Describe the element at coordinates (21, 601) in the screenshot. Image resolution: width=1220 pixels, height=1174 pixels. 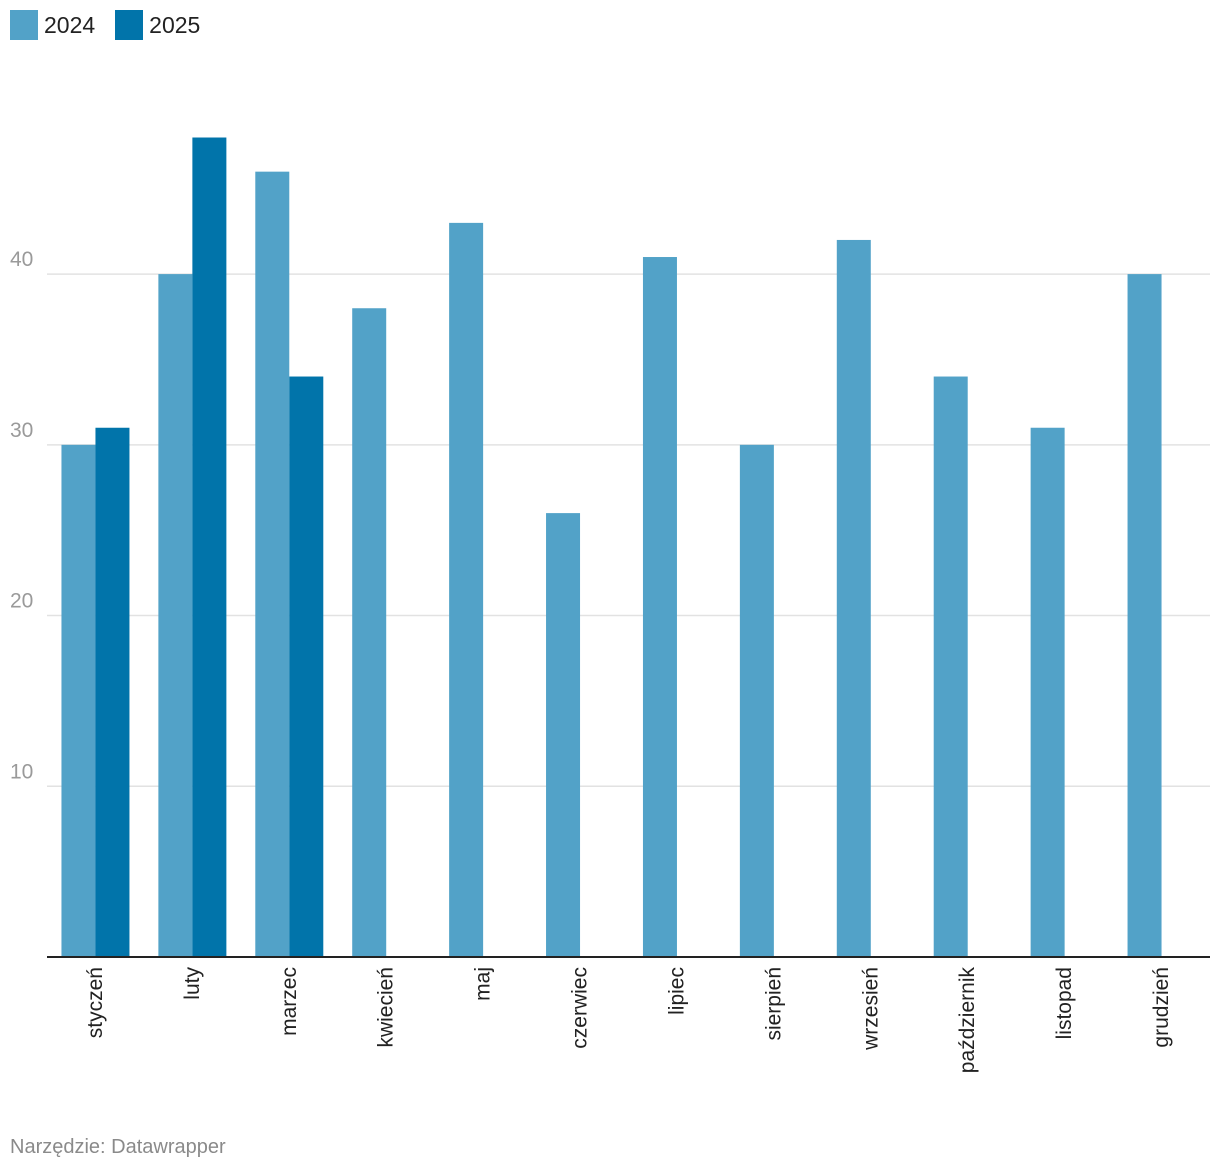
I see `y-tick-label: 20` at that location.